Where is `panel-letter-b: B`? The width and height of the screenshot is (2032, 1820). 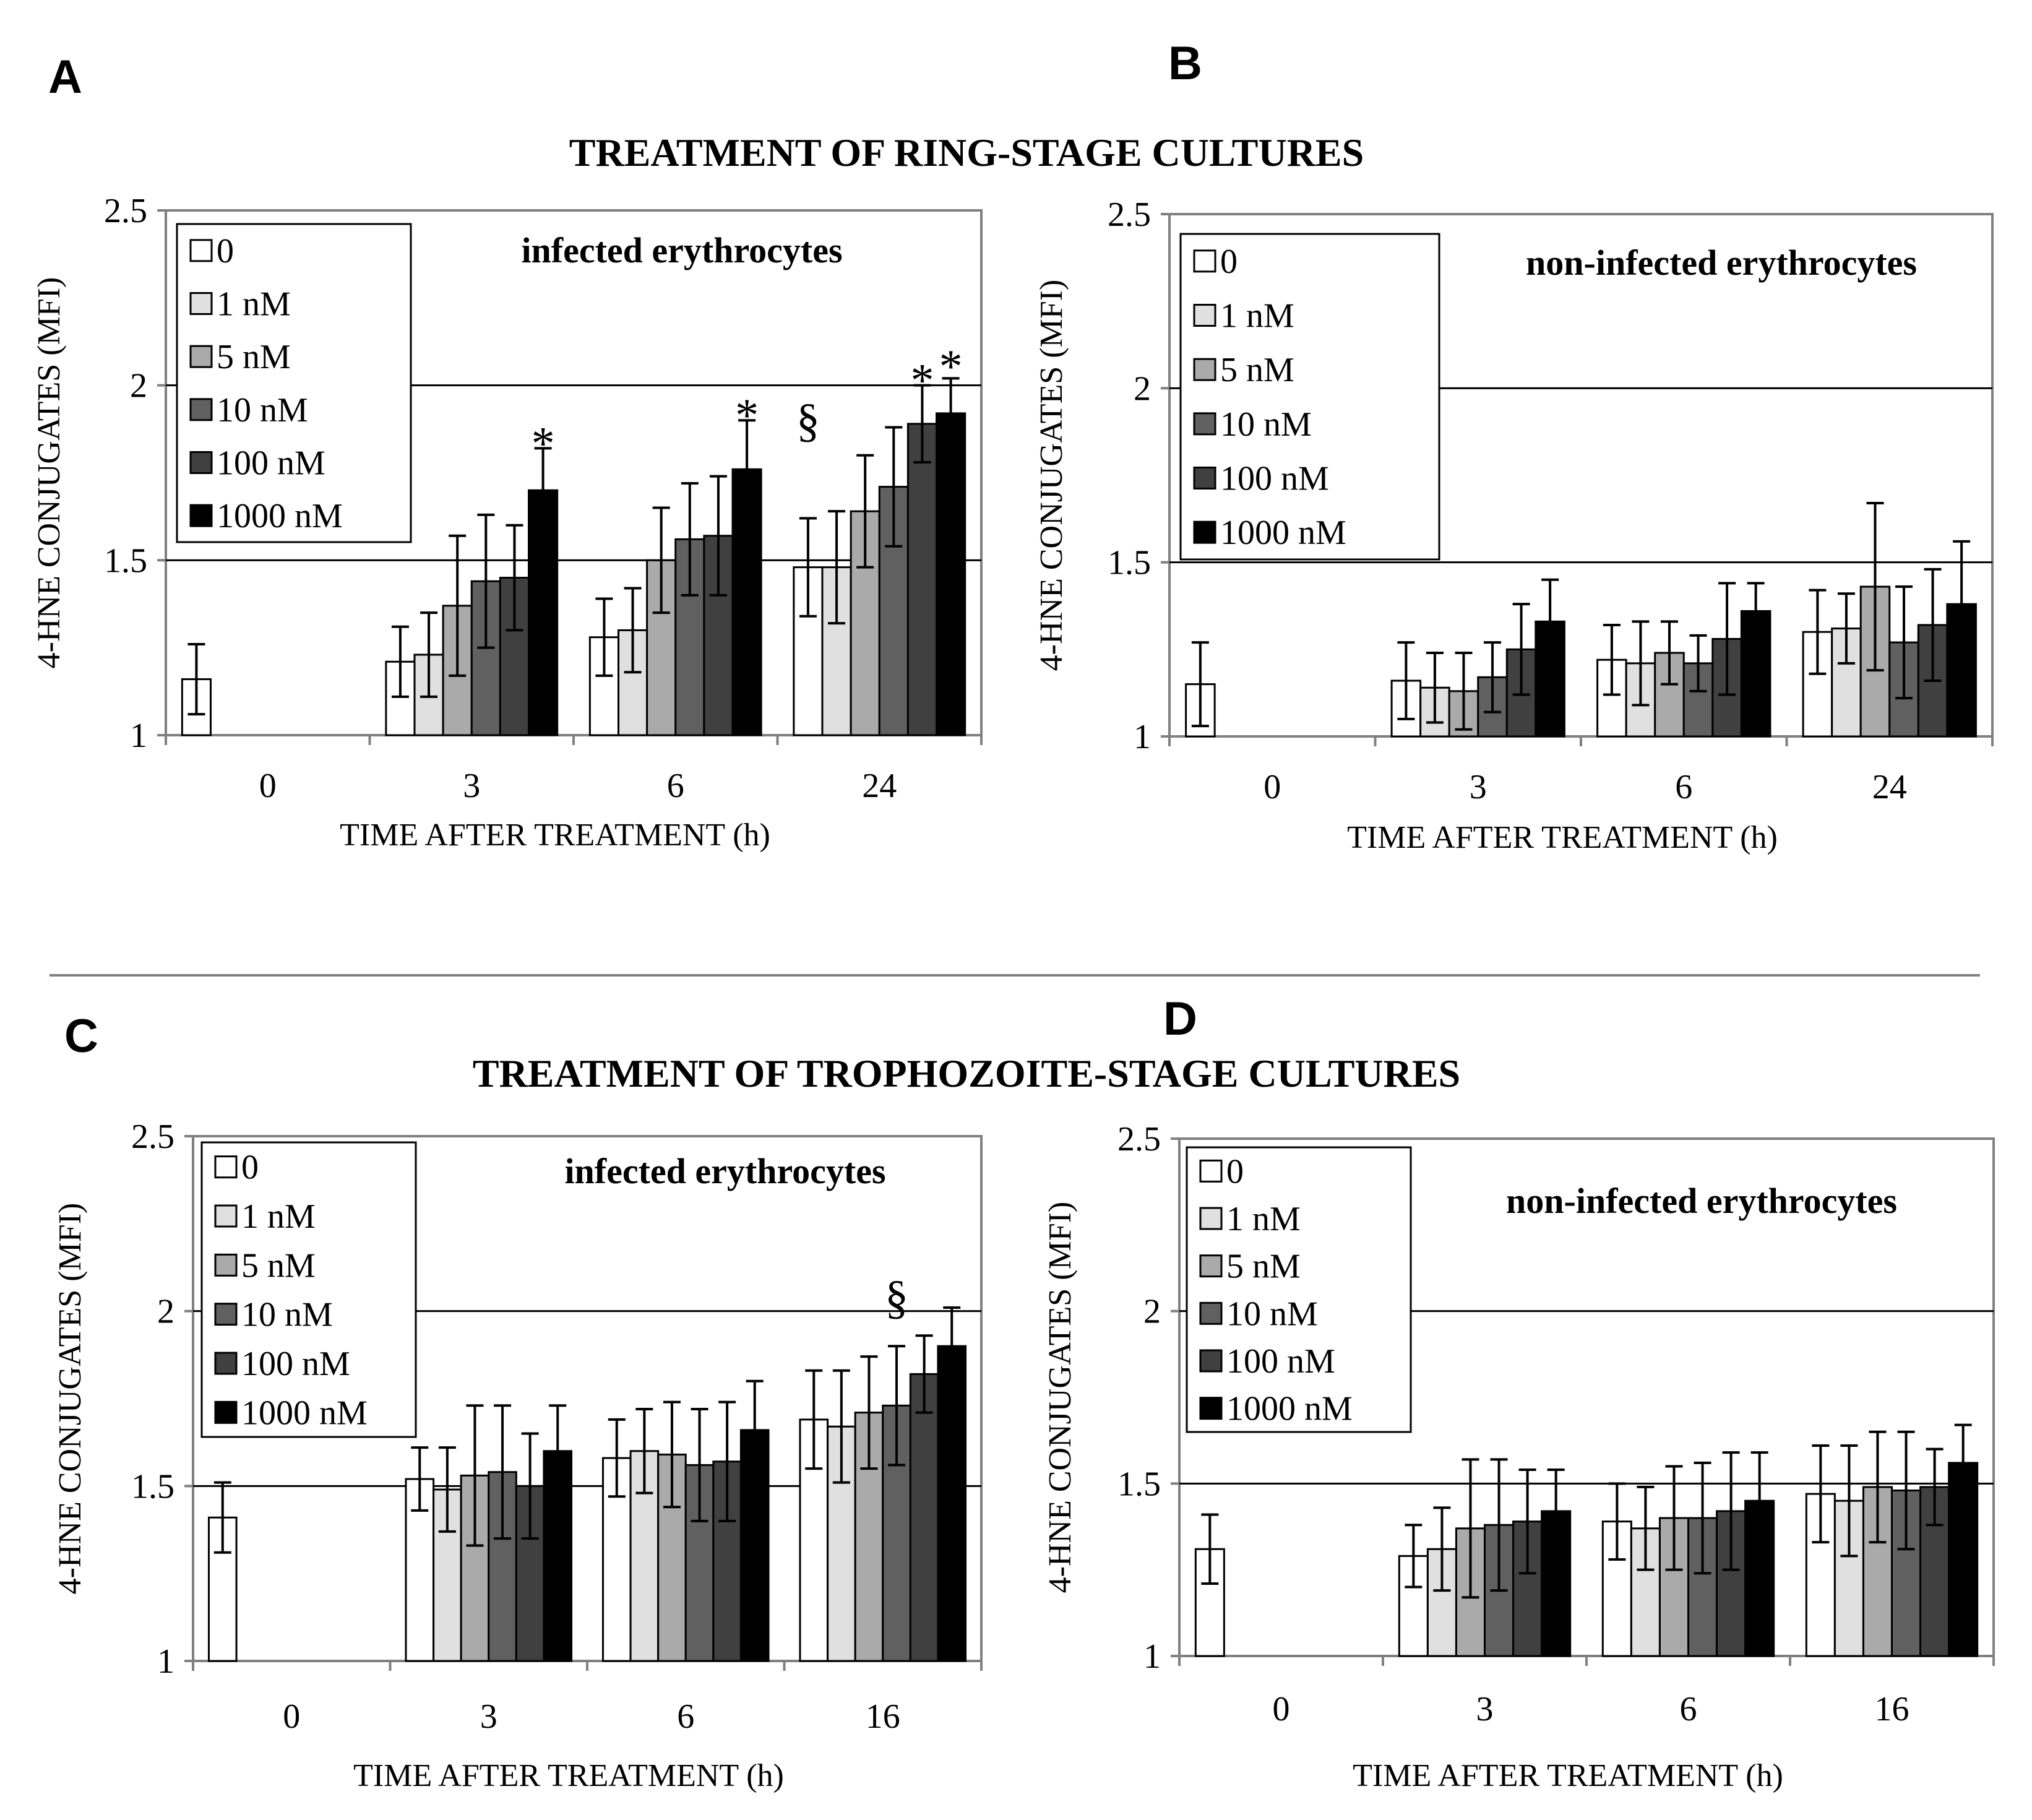
panel-letter-b: B is located at coordinates (1185, 63).